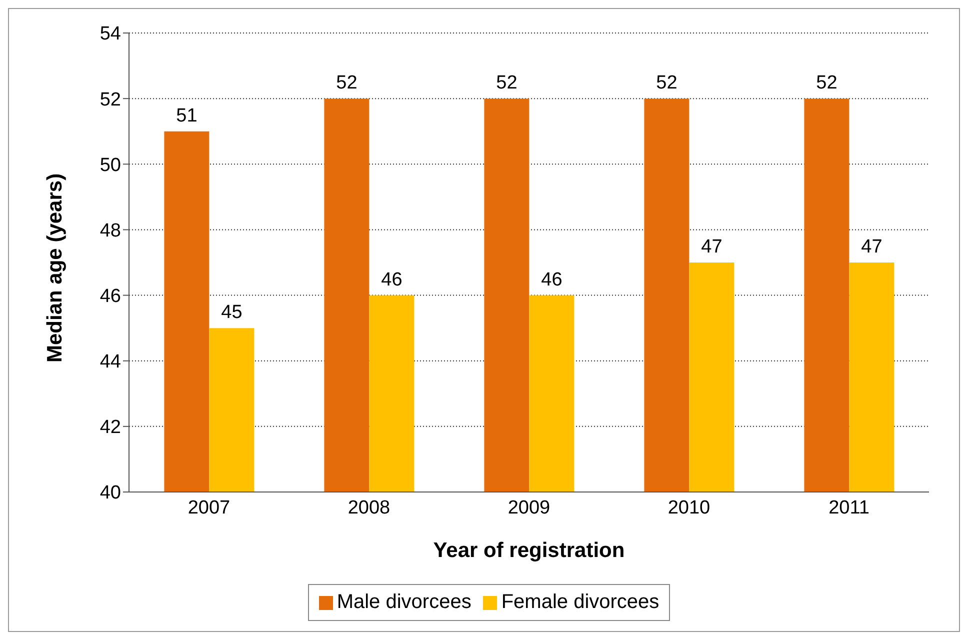  What do you see at coordinates (110, 427) in the screenshot?
I see `y-tick-label: 42` at bounding box center [110, 427].